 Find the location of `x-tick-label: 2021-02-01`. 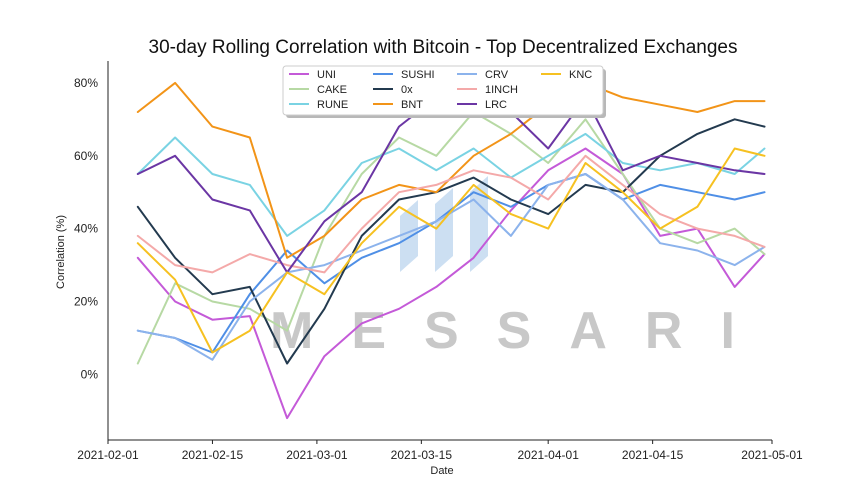

x-tick-label: 2021-02-01 is located at coordinates (108, 455).